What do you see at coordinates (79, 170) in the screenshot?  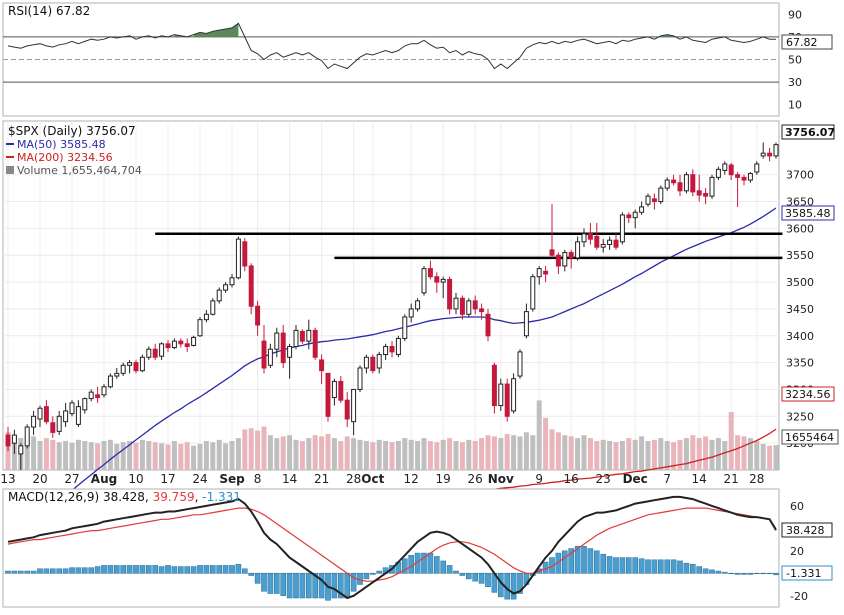 I see `volume-legend: Volume 1,655,464,704` at bounding box center [79, 170].